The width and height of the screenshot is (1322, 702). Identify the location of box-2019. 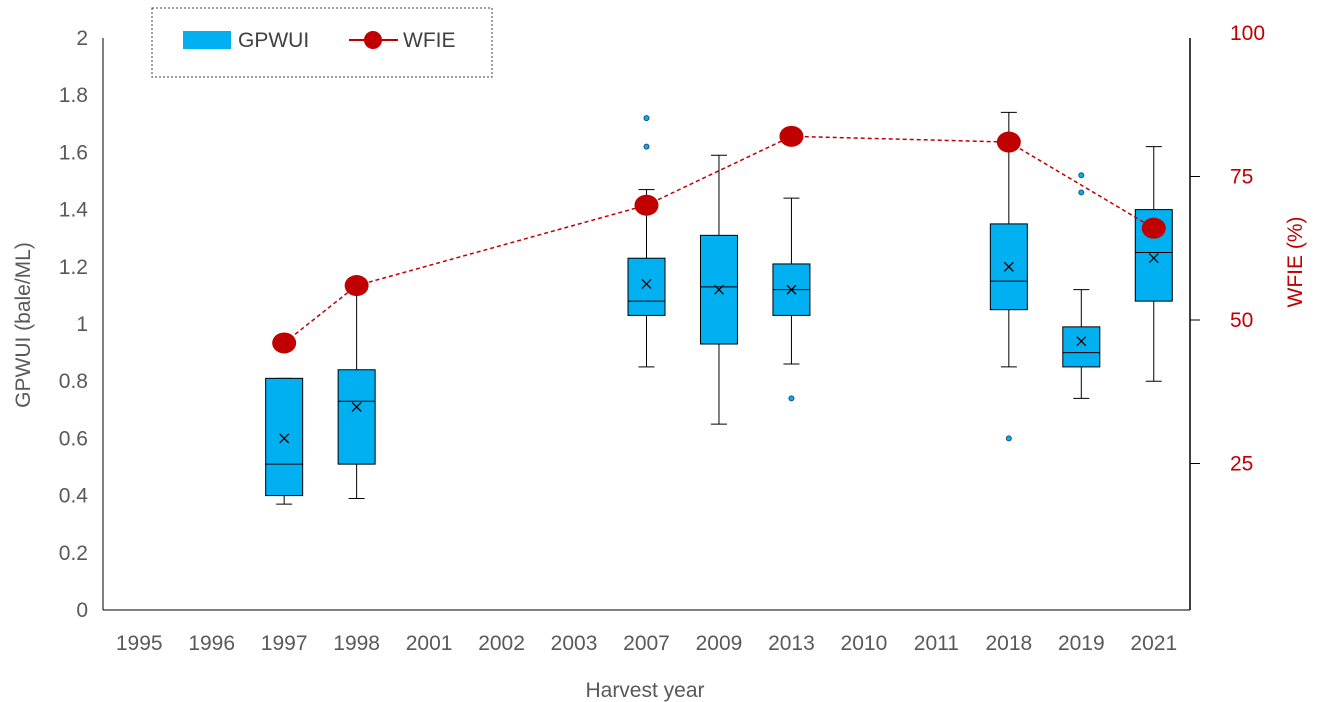
(1081, 285).